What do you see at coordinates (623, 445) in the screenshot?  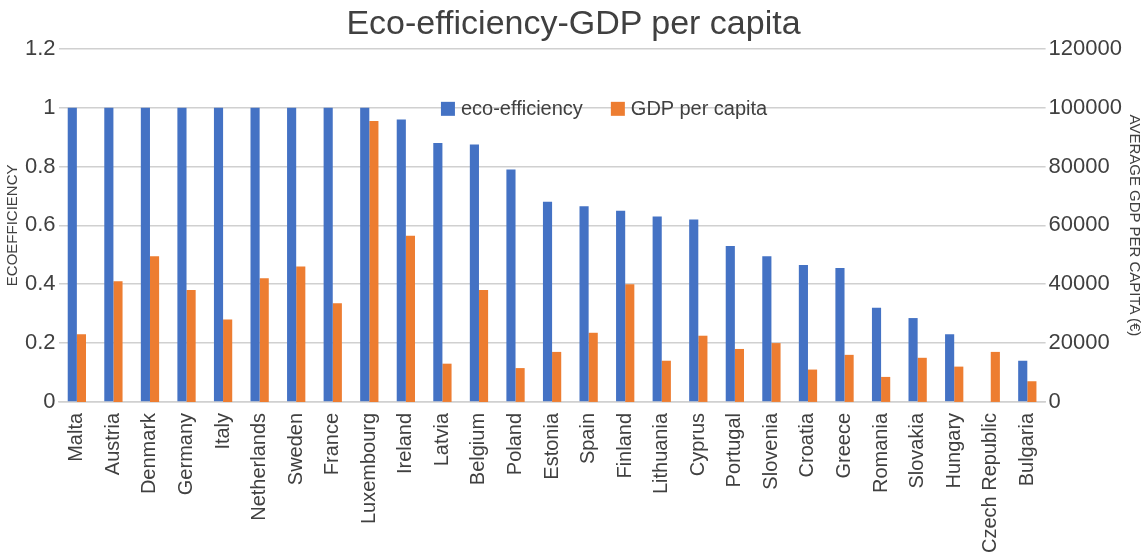 I see `x-tick-label: Finland` at bounding box center [623, 445].